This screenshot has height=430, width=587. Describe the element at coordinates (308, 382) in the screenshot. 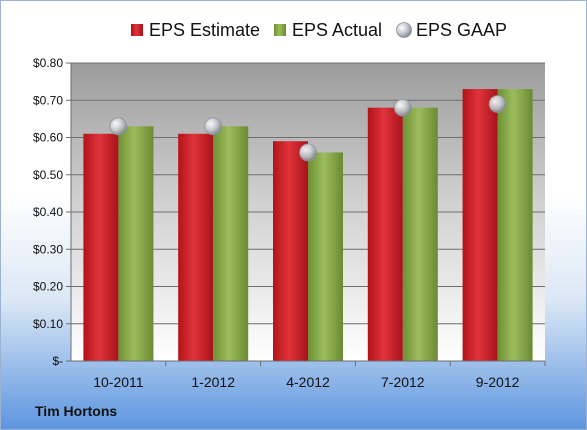

I see `x-tick-label: 4-2012` at that location.